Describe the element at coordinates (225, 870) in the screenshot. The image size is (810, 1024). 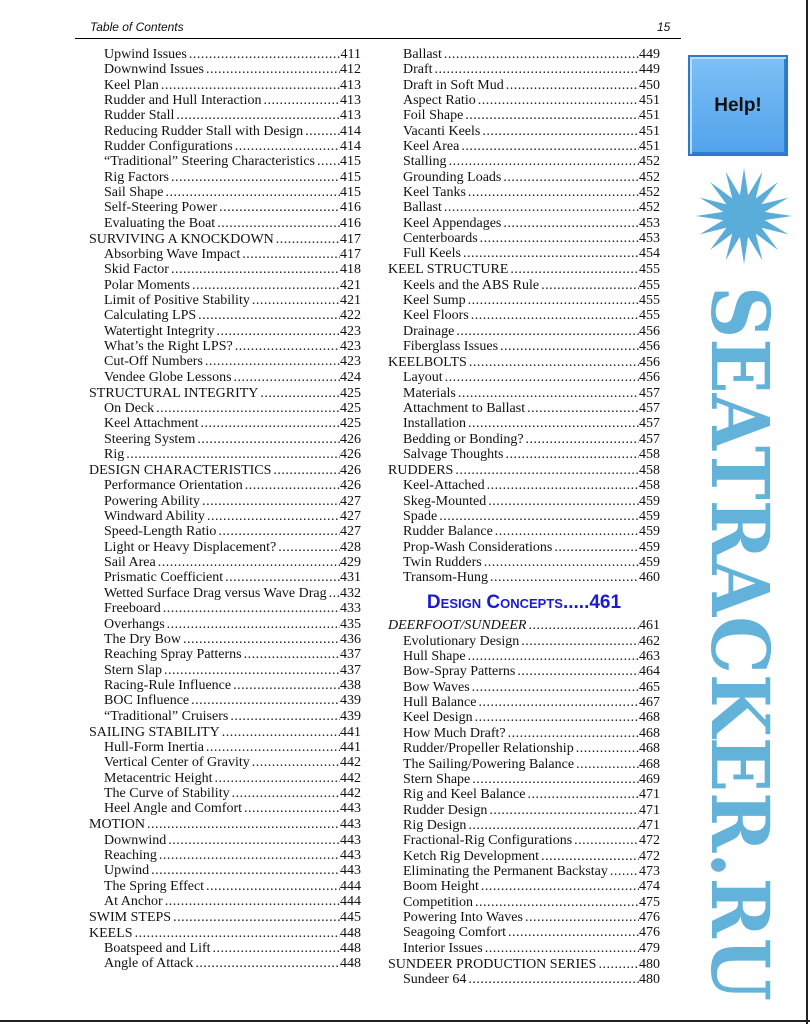
I see `toc-entry: Upwind 443` at that location.